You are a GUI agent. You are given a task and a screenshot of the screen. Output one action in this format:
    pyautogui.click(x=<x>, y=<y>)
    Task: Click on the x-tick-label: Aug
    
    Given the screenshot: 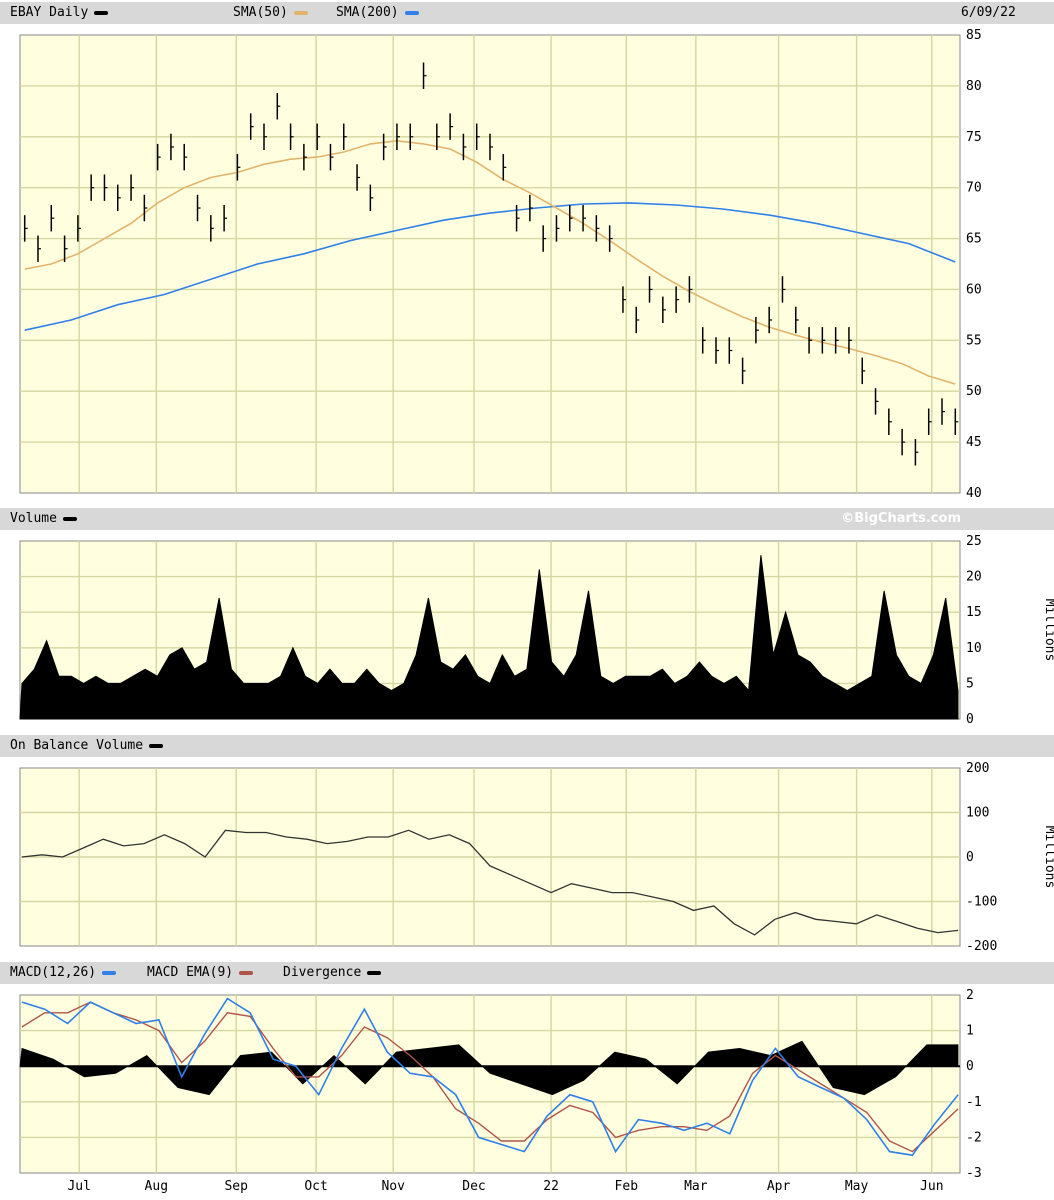 What is the action you would take?
    pyautogui.click(x=156, y=1186)
    